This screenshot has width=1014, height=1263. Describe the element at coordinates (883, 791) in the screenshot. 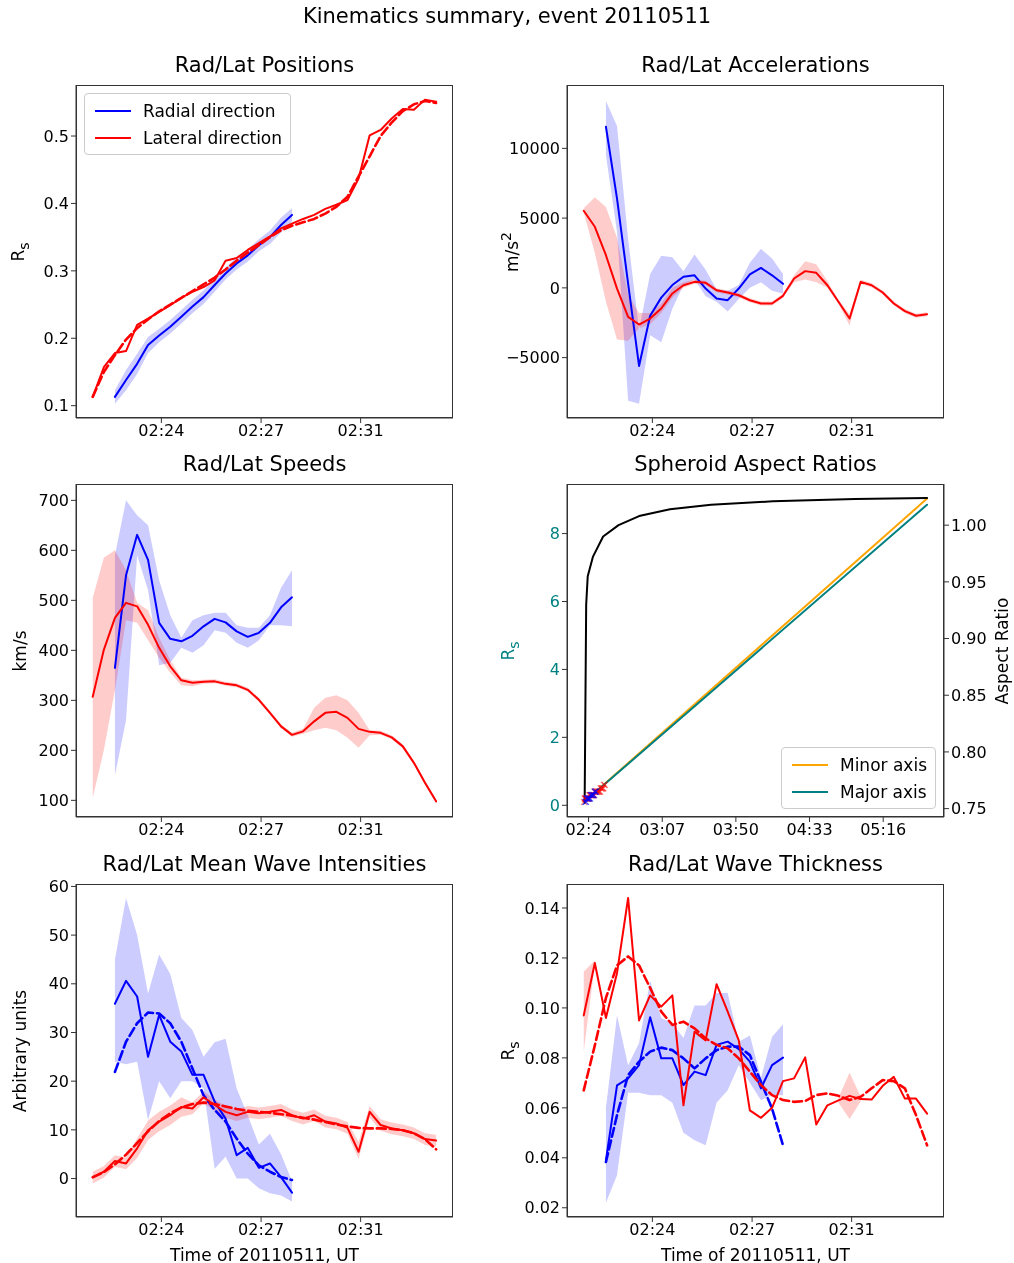

I see `legend-label: Major axis` at that location.